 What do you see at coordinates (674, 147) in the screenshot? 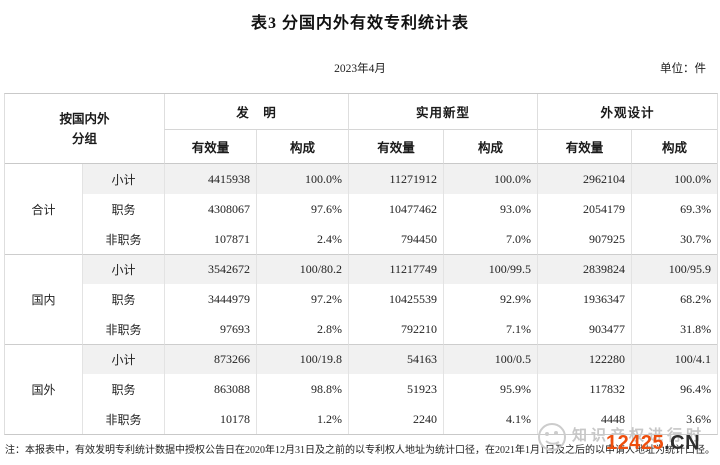
I see `col-design-share: 构成` at bounding box center [674, 147].